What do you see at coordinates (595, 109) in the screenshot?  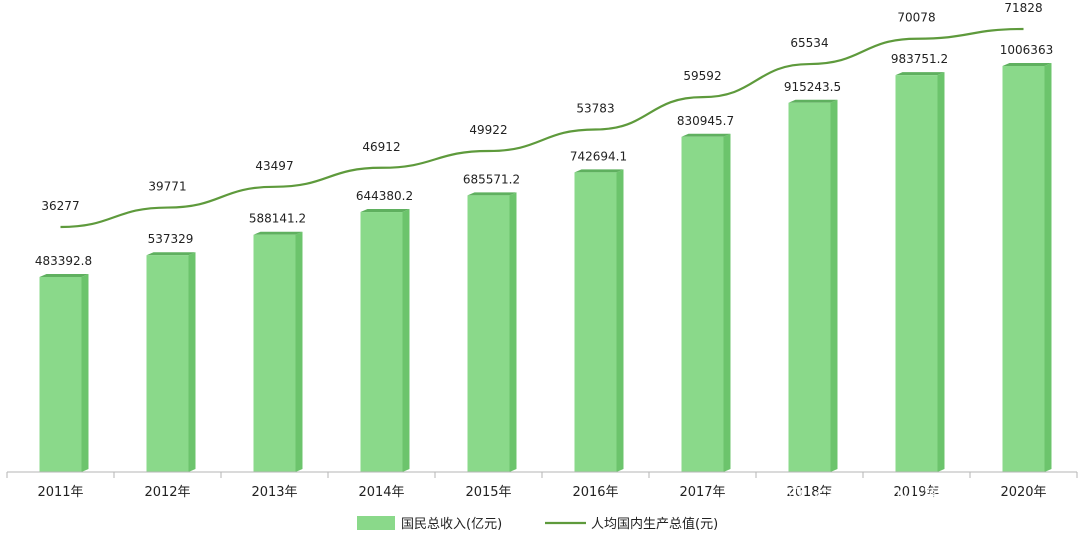 I see `line-value-label: 53783` at bounding box center [595, 109].